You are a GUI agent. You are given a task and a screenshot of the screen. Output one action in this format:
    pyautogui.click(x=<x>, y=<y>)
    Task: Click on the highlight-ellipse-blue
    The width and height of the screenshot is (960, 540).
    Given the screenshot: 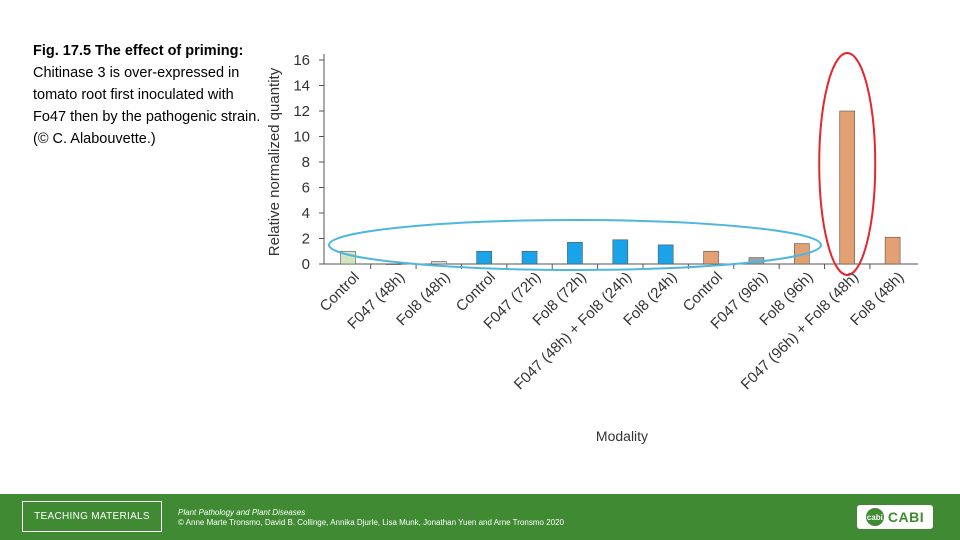 What is the action you would take?
    pyautogui.click(x=575, y=245)
    